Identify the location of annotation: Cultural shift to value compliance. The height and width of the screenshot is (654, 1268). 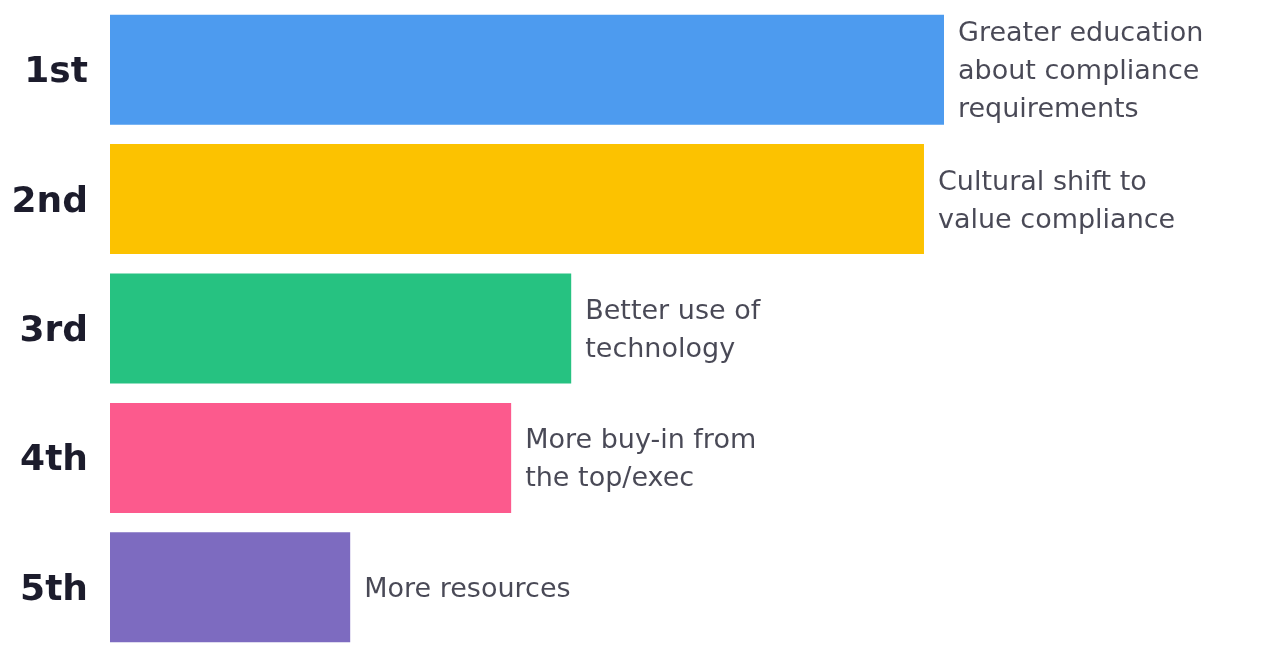
(1056, 199).